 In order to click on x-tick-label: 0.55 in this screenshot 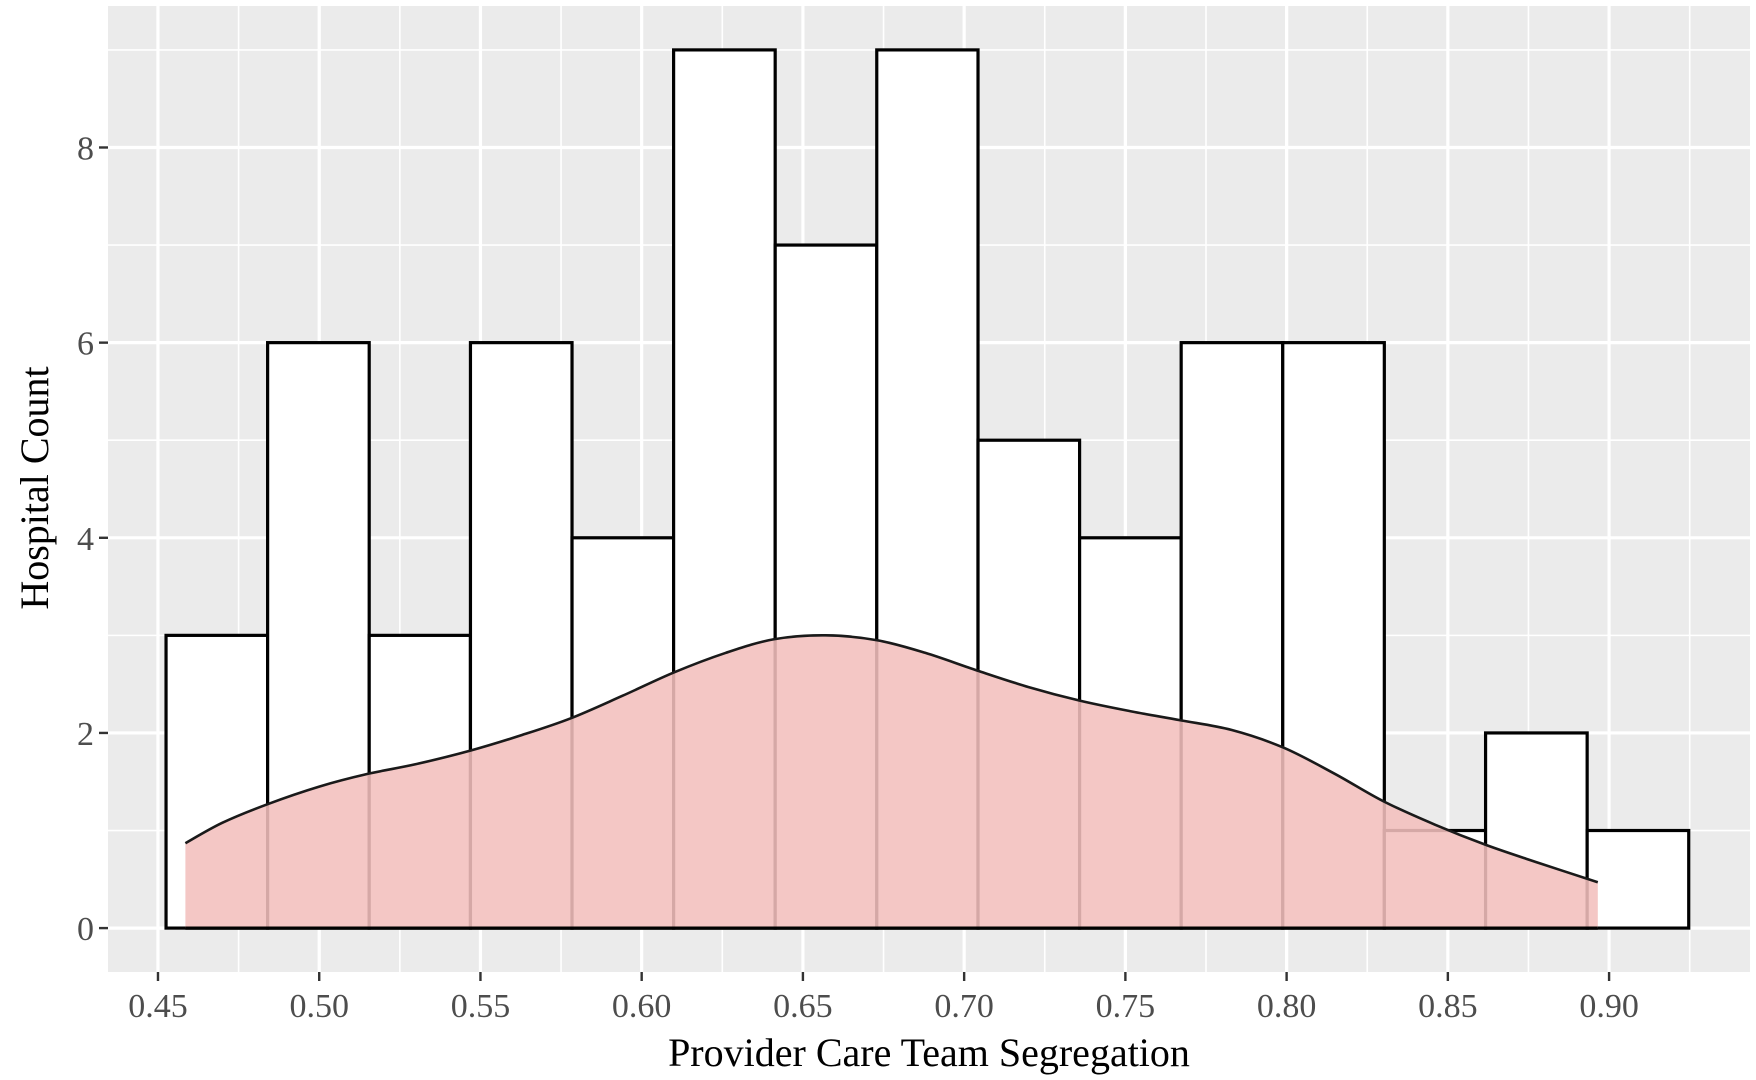, I will do `click(481, 1006)`.